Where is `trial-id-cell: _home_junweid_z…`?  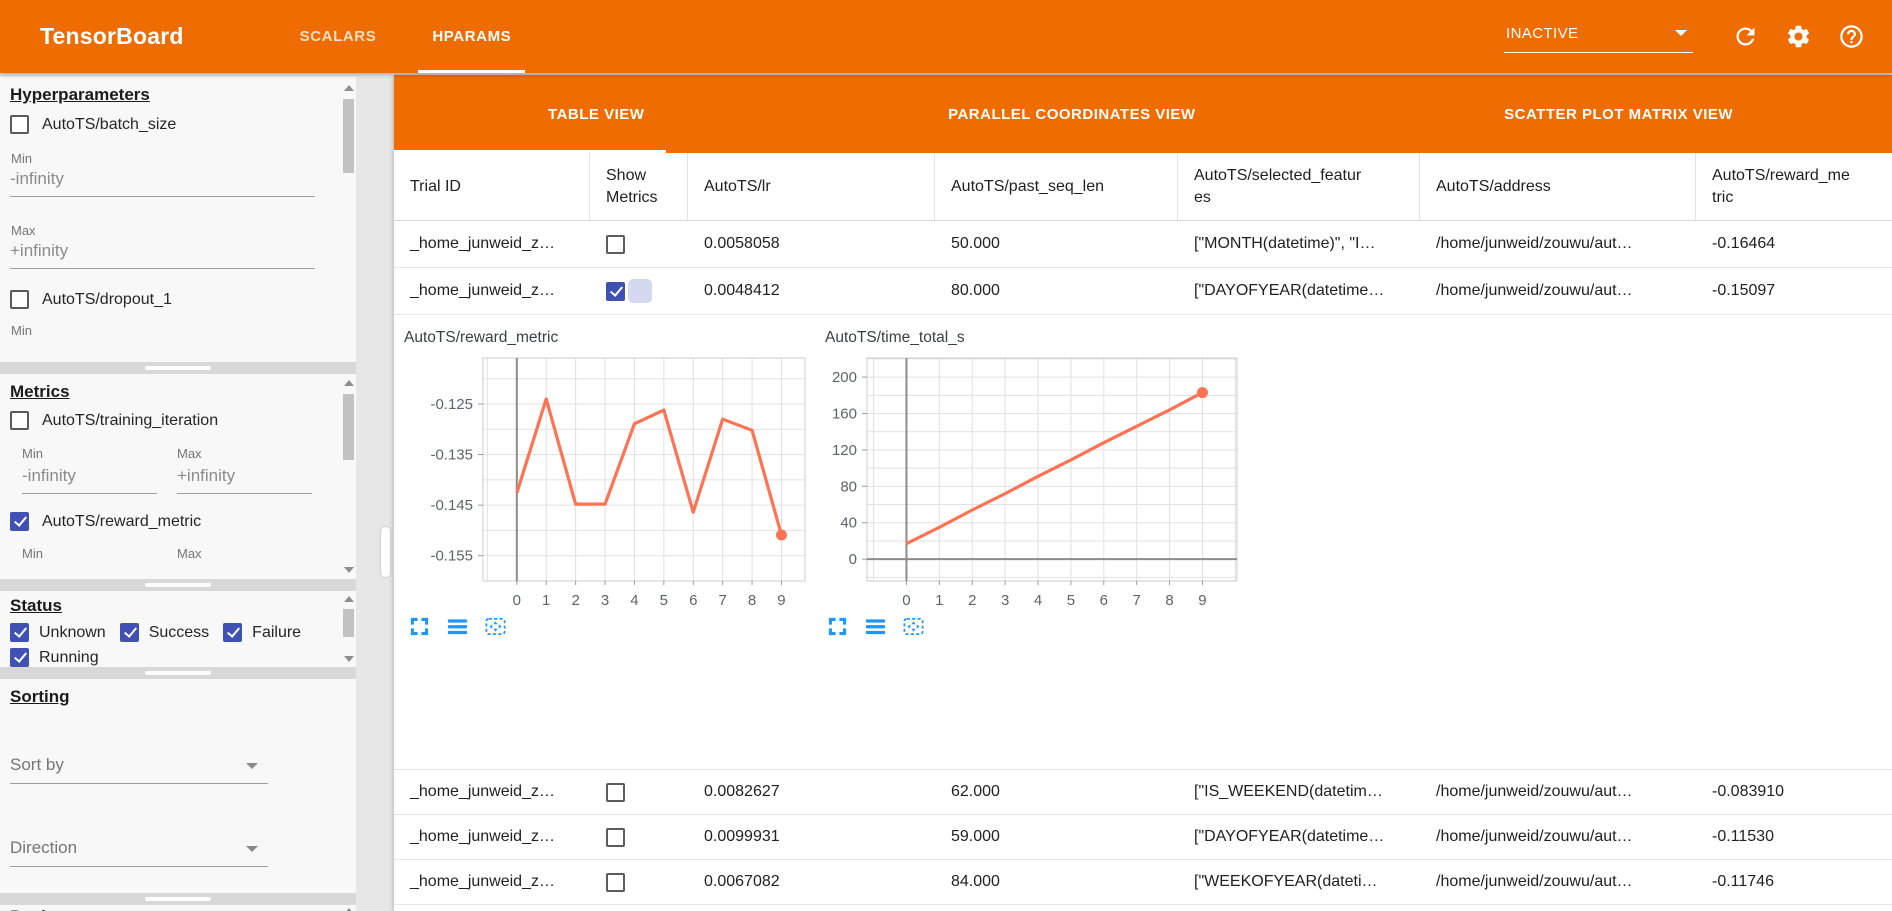 trial-id-cell: _home_junweid_z… is located at coordinates (482, 791).